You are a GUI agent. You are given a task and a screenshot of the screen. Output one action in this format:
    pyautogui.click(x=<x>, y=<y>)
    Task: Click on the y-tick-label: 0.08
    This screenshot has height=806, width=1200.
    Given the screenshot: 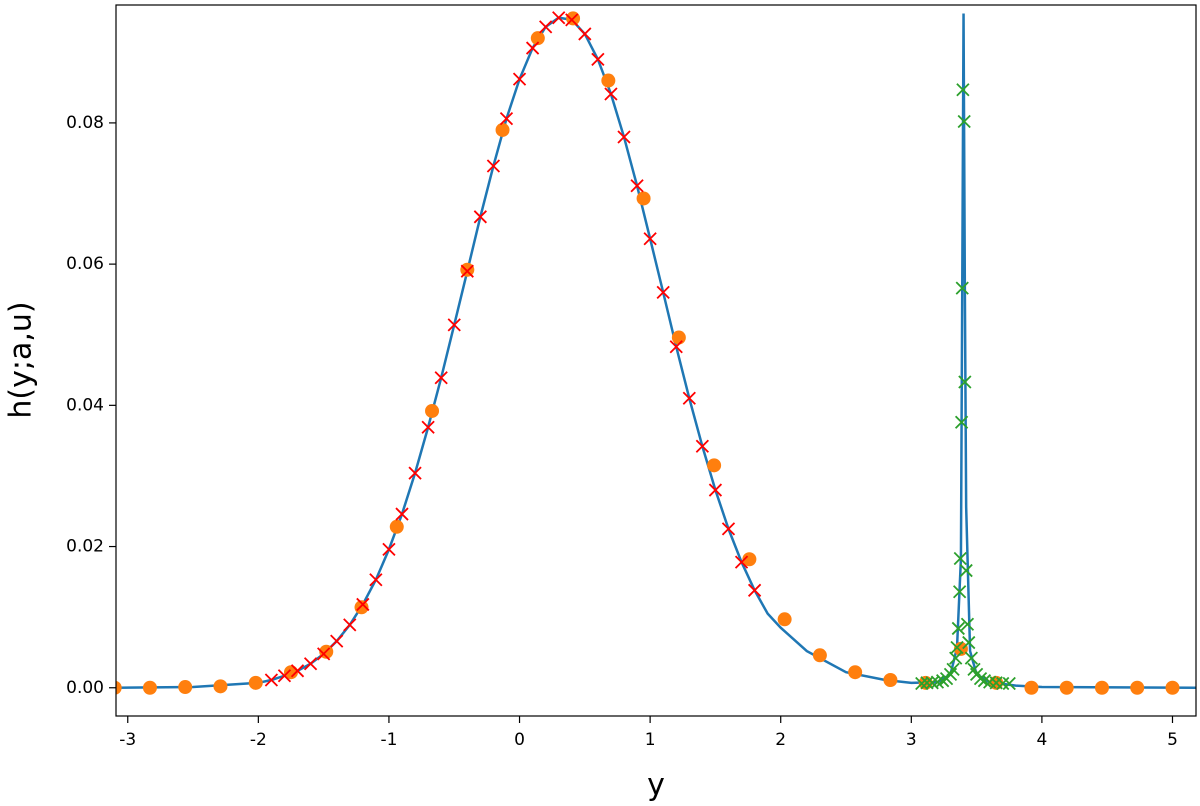 What is the action you would take?
    pyautogui.click(x=85, y=123)
    